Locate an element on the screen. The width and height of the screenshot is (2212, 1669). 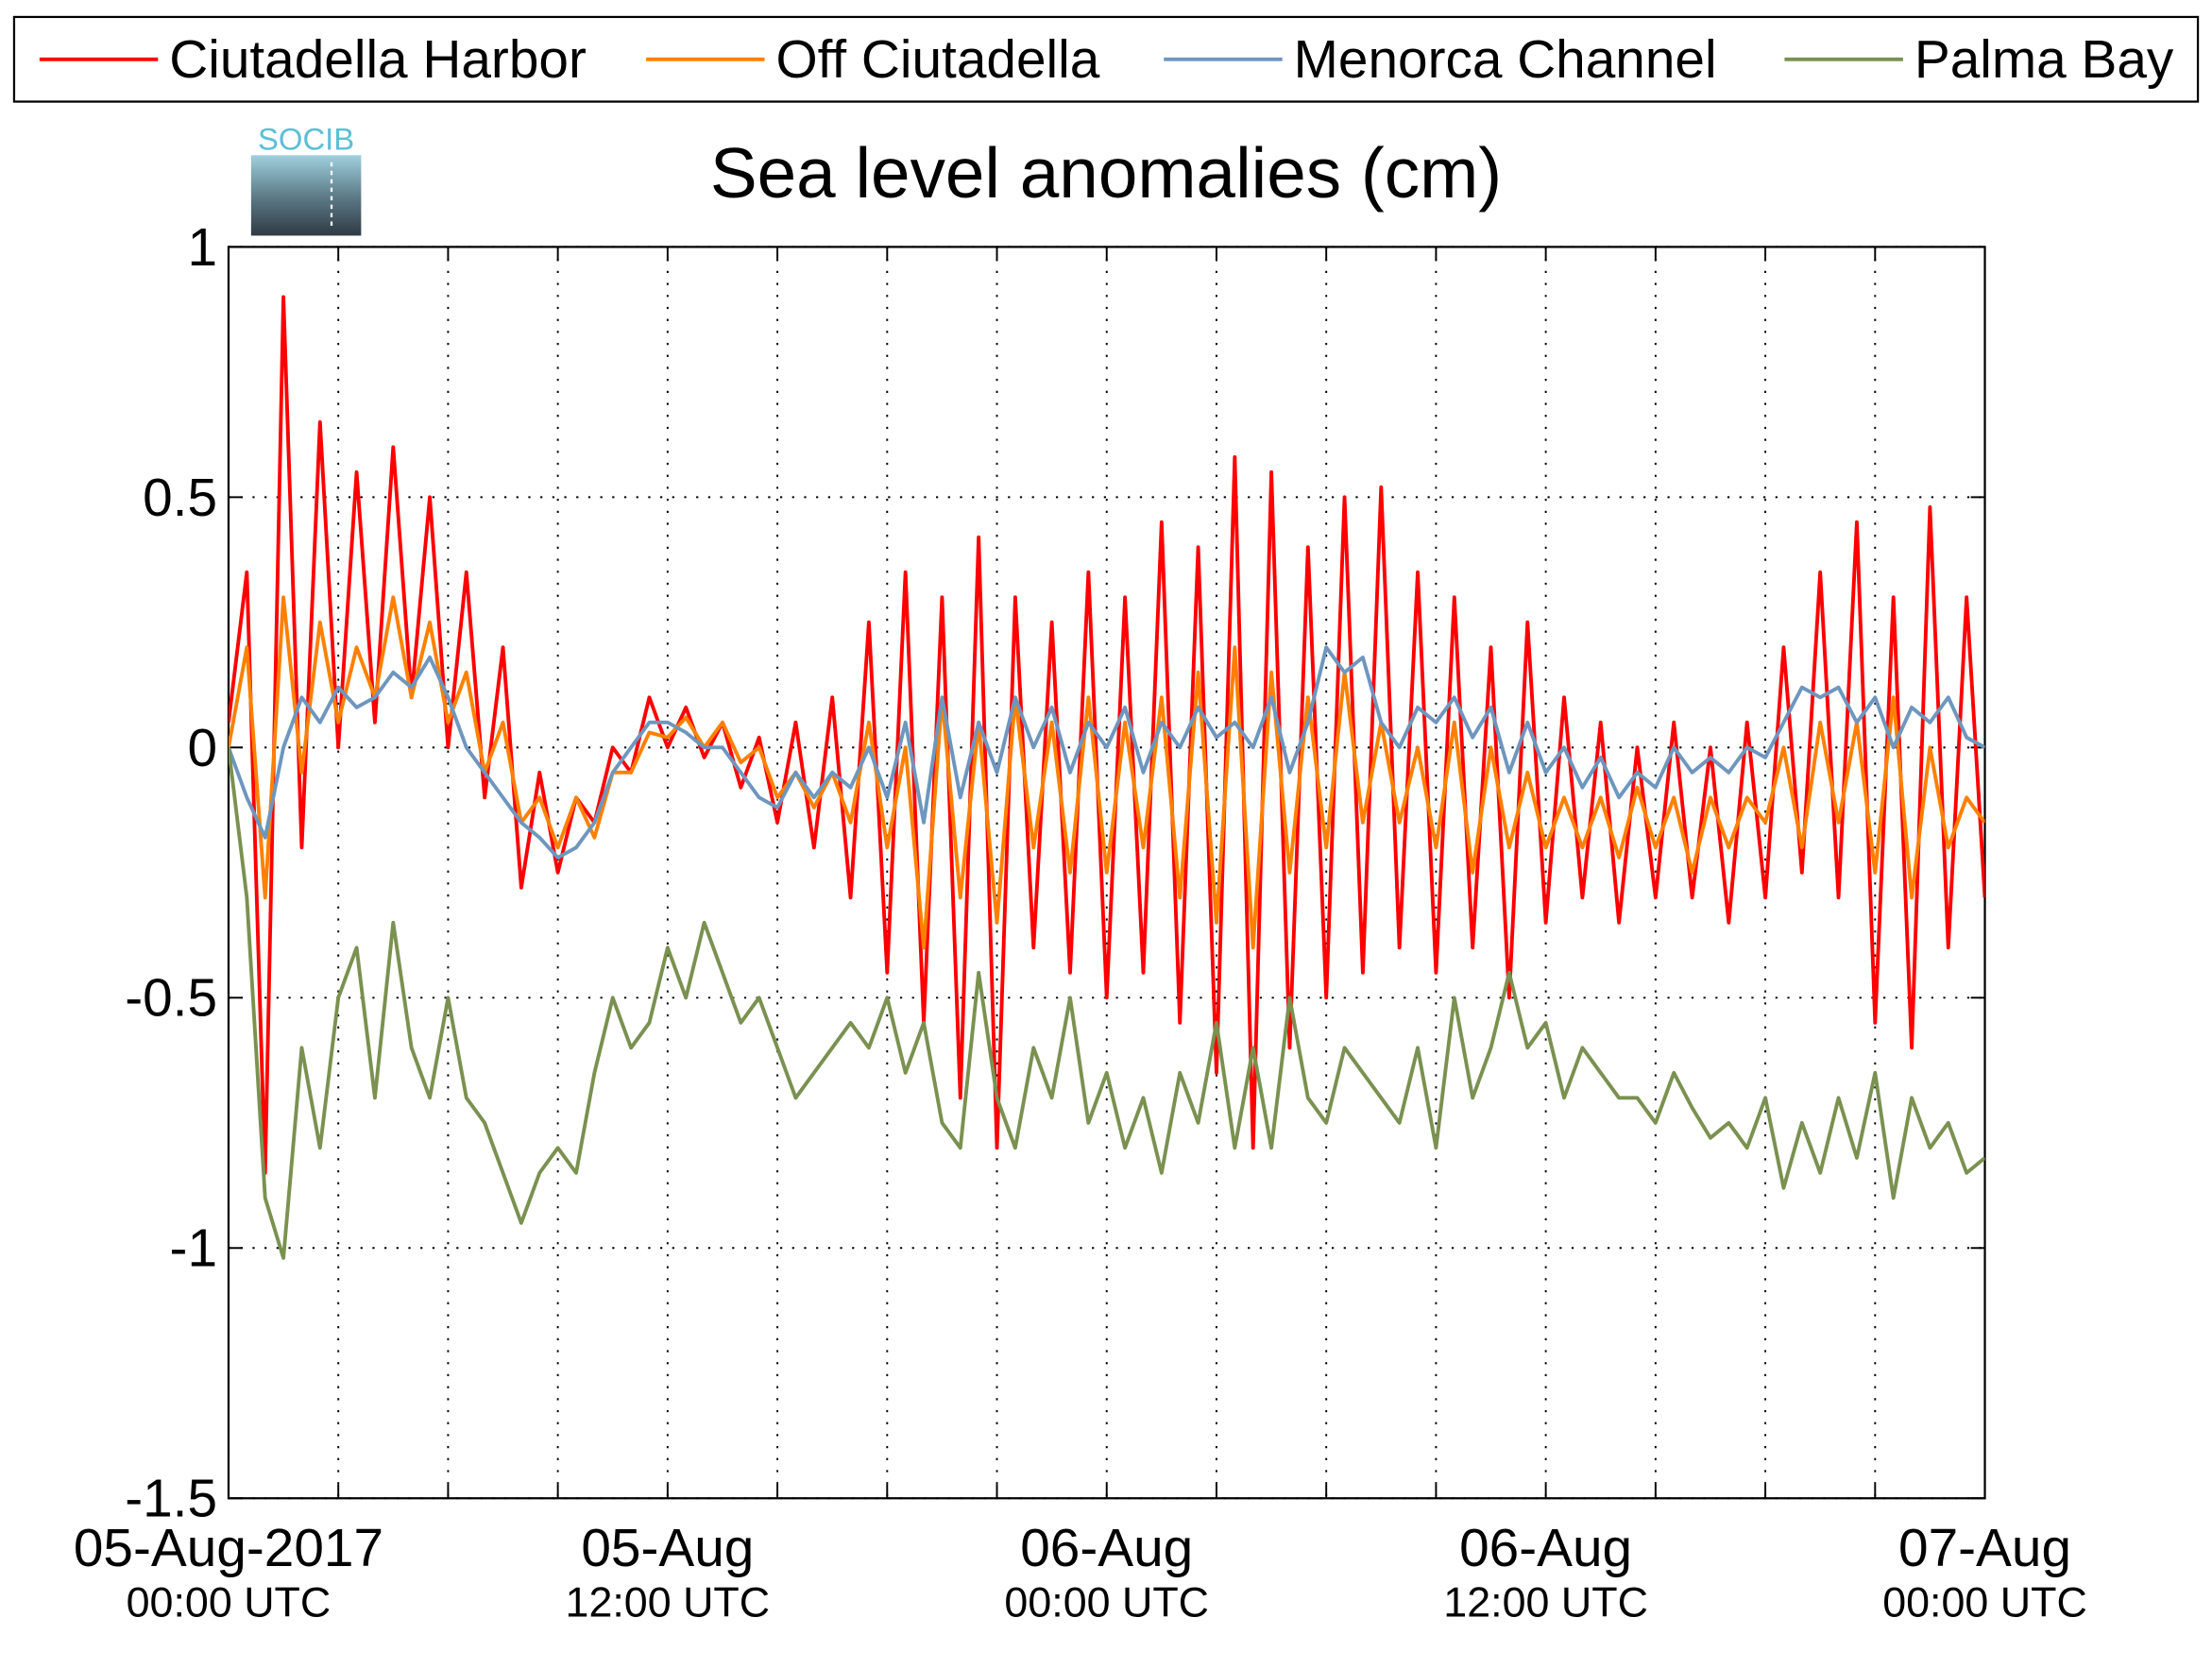
x-tick-label: 05-Aug is located at coordinates (667, 1549).